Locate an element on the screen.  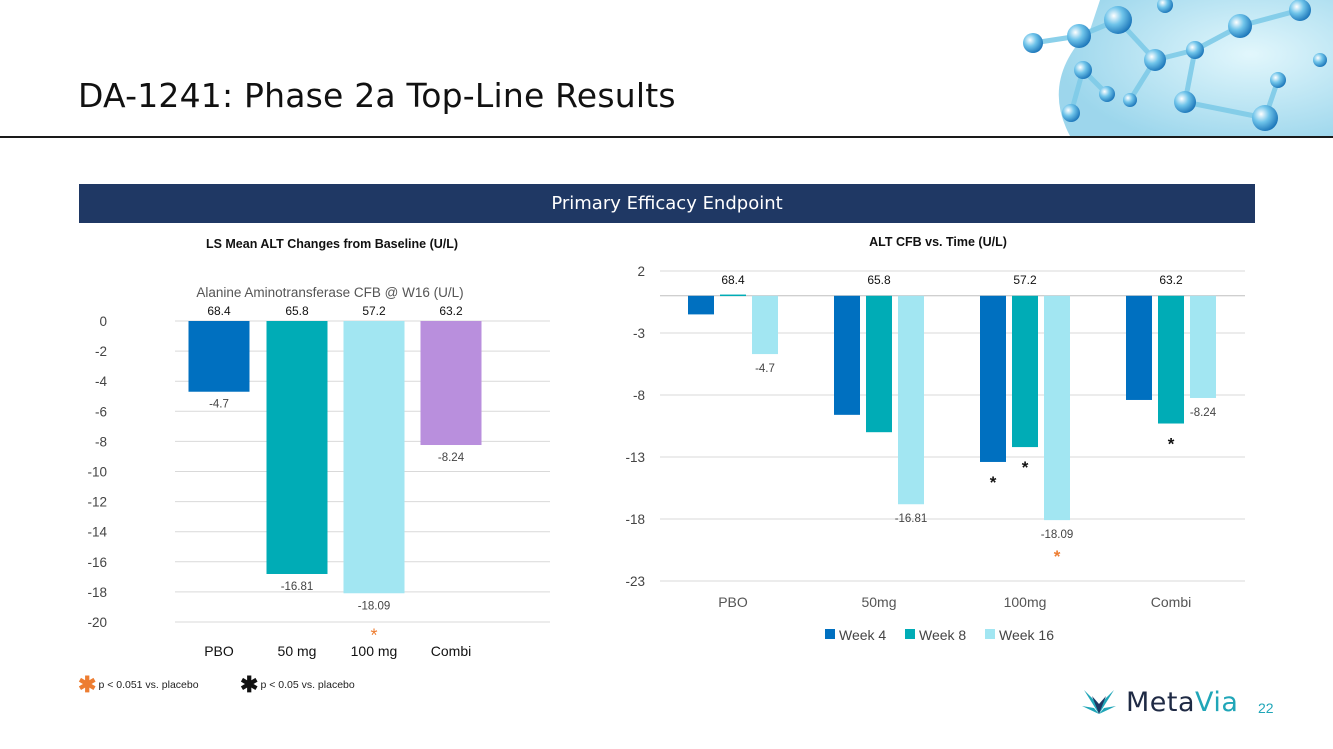
chart1-ytick: -2 is located at coordinates (101, 351).